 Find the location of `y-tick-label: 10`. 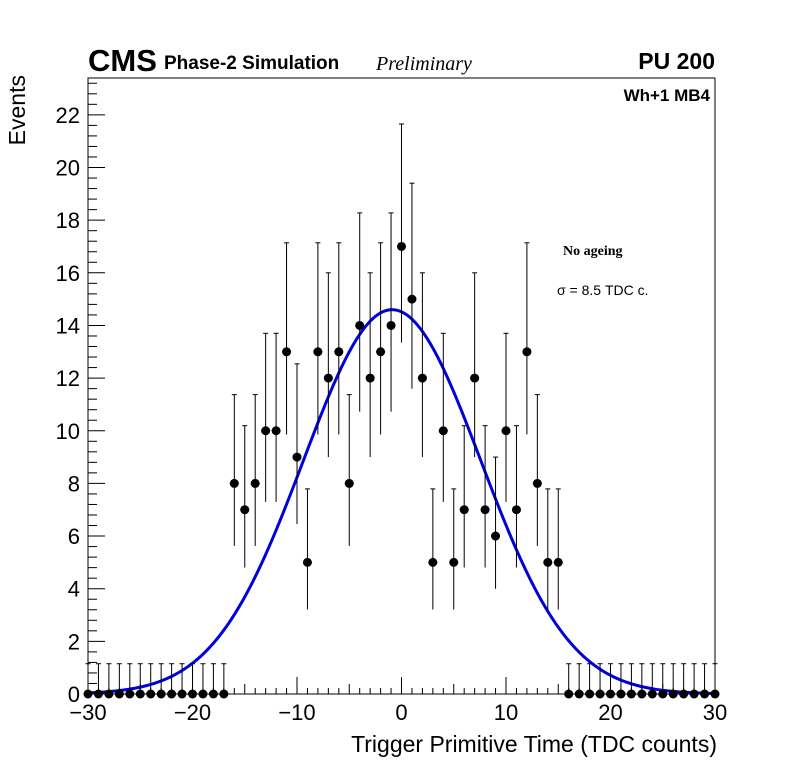

y-tick-label: 10 is located at coordinates (68, 431).